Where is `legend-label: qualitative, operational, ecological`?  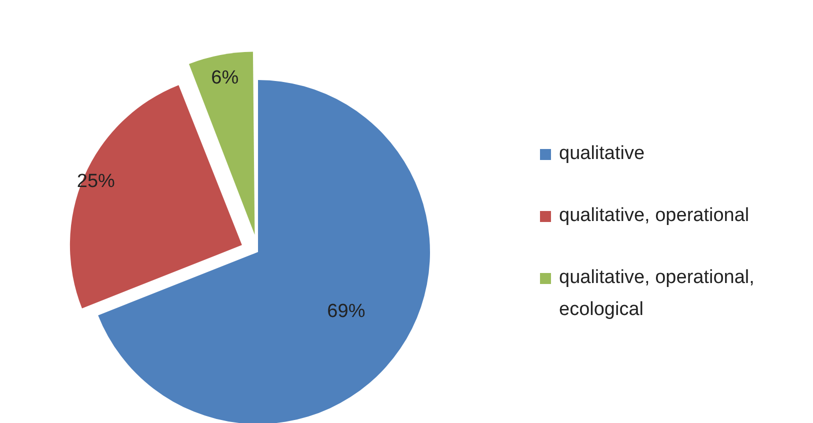 legend-label: qualitative, operational, ecological is located at coordinates (657, 294).